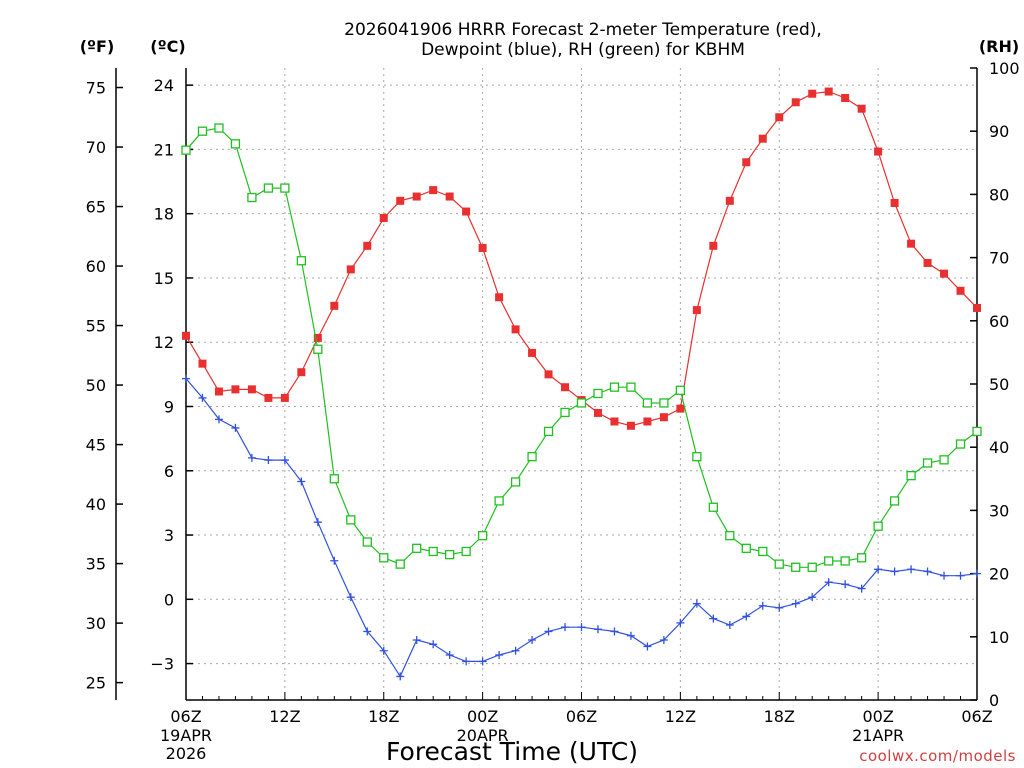 Image resolution: width=1024 pixels, height=768 pixels. What do you see at coordinates (96, 683) in the screenshot?
I see `fahrenheit-tick-label: 25` at bounding box center [96, 683].